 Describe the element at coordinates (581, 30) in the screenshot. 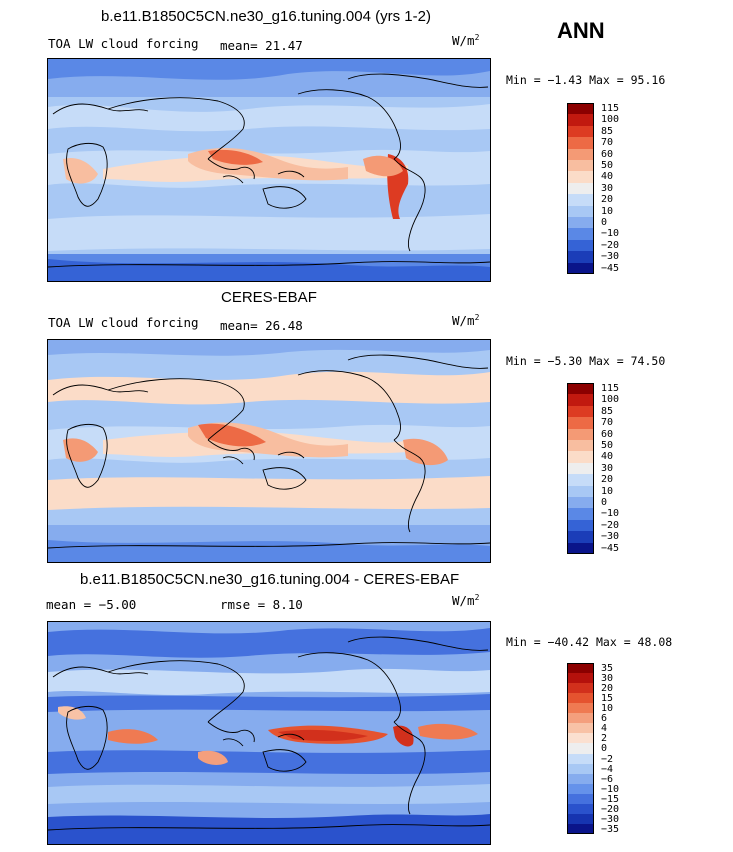

I see `season-label: ANN` at that location.